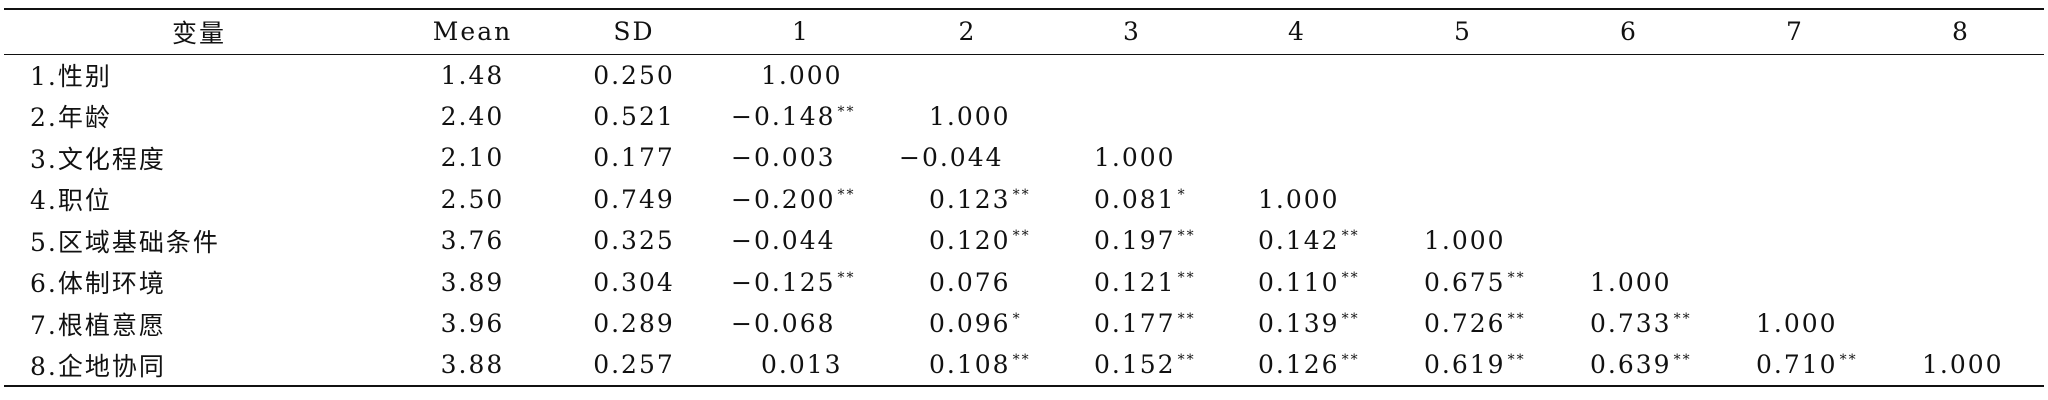 Image resolution: width=2048 pixels, height=400 pixels. What do you see at coordinates (98, 325) in the screenshot?
I see `variable-label: 7.根植意愿` at bounding box center [98, 325].